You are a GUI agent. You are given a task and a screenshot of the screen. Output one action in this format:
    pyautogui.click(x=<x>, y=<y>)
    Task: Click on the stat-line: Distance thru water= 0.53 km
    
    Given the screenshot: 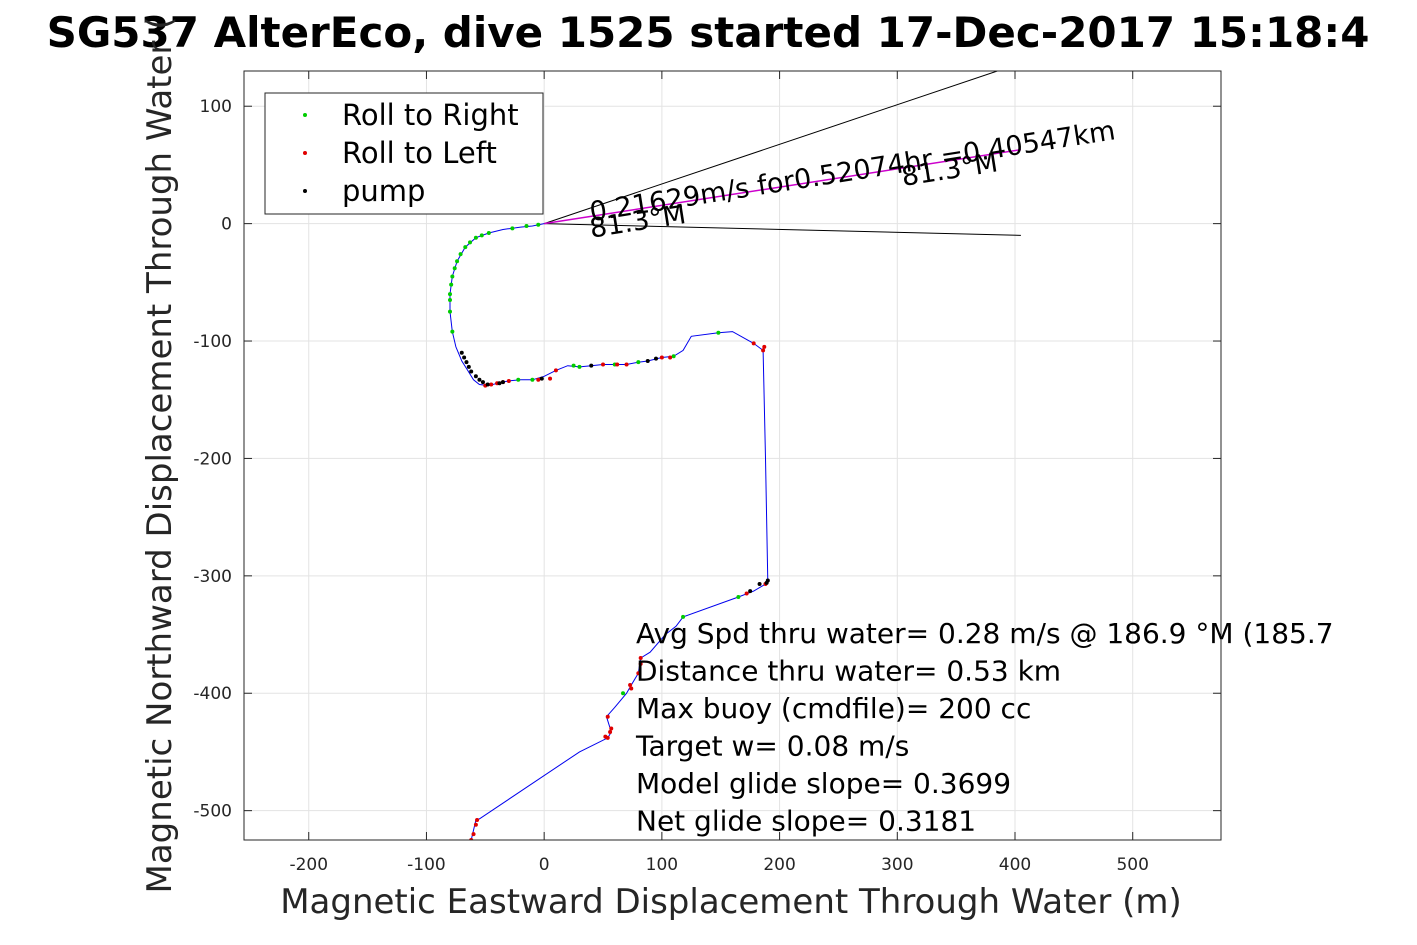 What is the action you would take?
    pyautogui.click(x=848, y=671)
    